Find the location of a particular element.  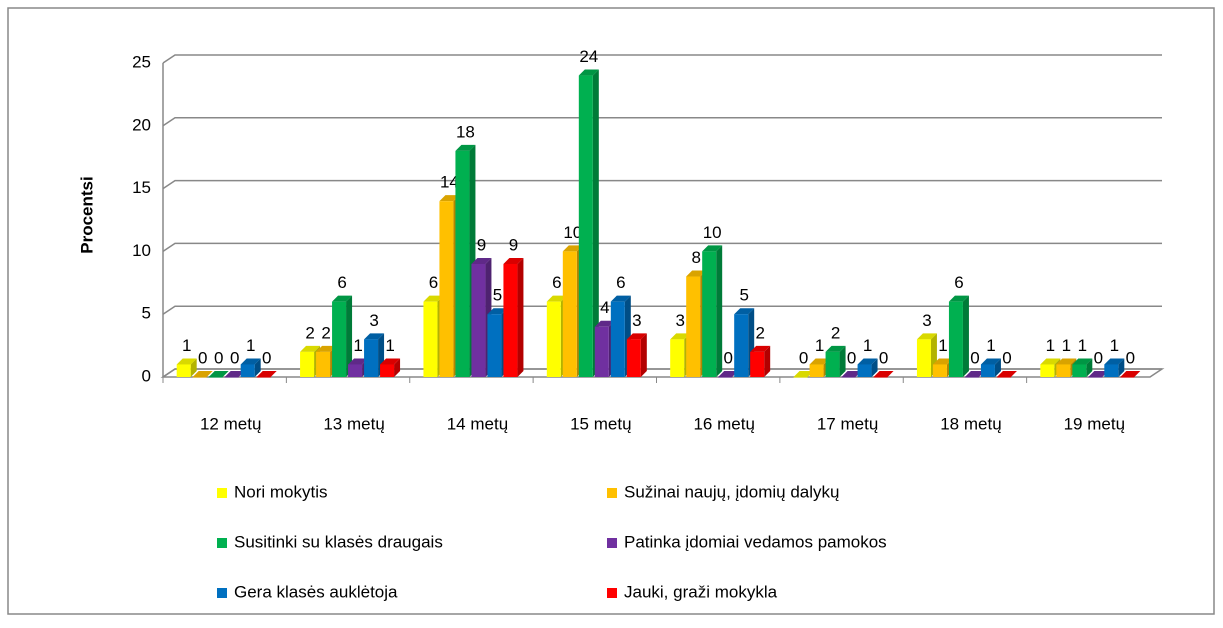

y-tick-label: 25 is located at coordinates (141, 61).